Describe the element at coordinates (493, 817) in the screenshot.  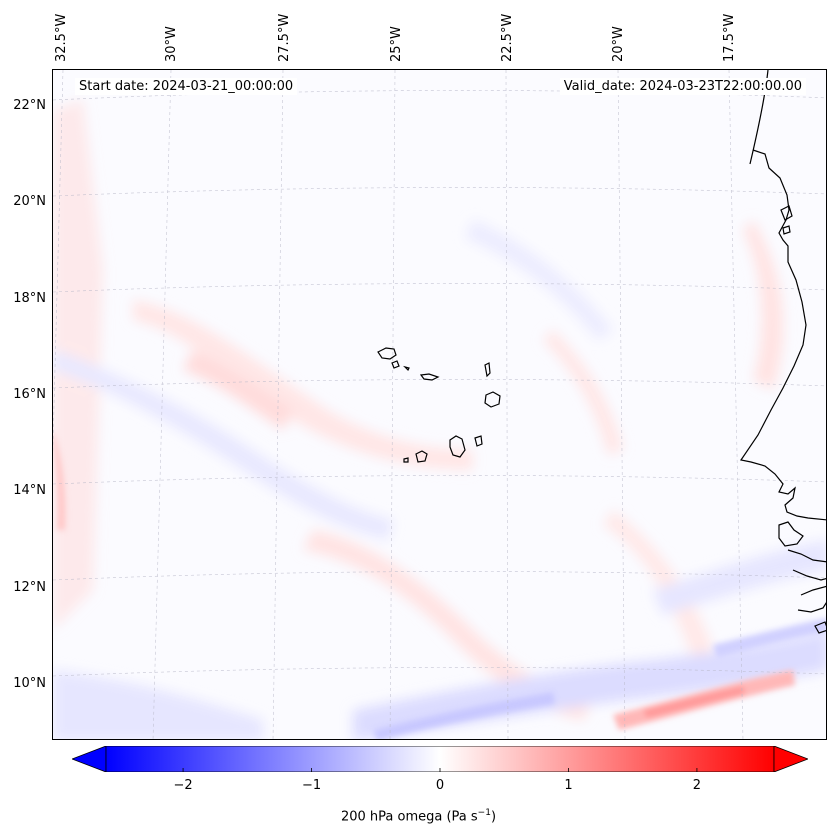
I see `colorbar-label-end: )` at that location.